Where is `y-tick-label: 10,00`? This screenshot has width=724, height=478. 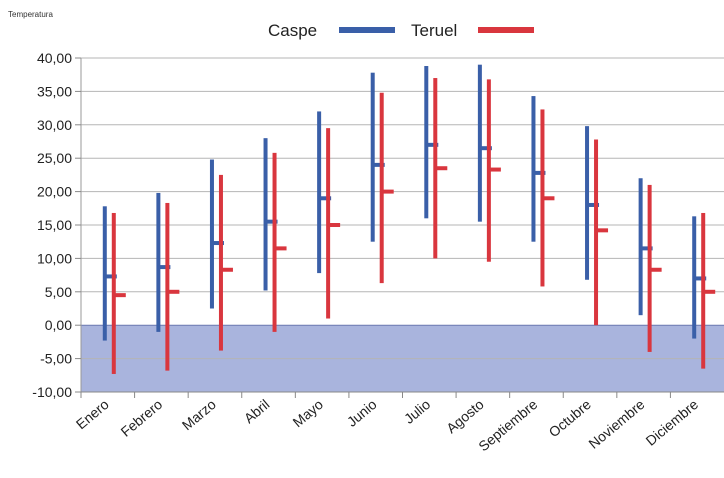 y-tick-label: 10,00 is located at coordinates (54, 258).